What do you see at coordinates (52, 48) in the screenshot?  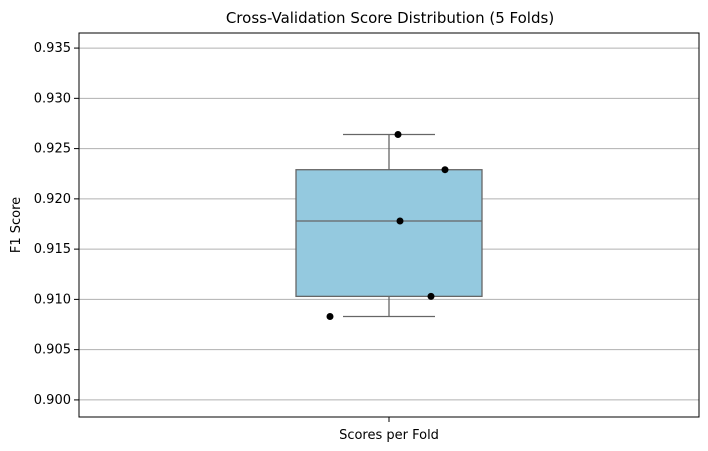 I see `y-tick-label: 0.935` at bounding box center [52, 48].